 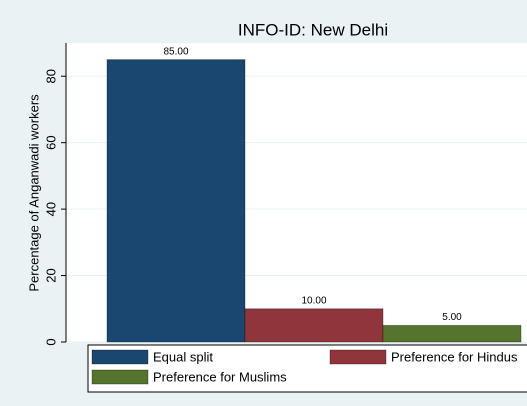 What do you see at coordinates (220, 376) in the screenshot?
I see `legend-label: Preference for Muslims` at bounding box center [220, 376].